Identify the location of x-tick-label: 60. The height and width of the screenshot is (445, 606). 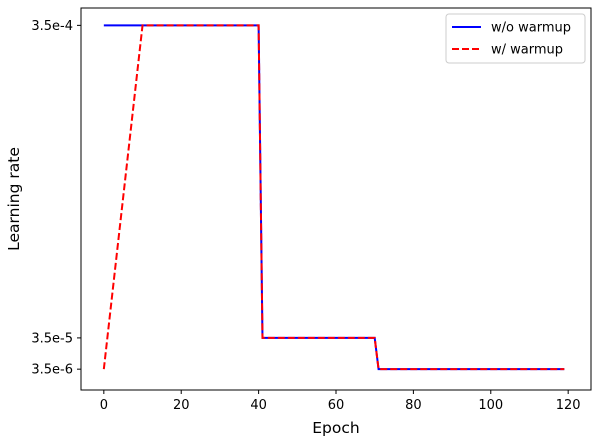
(336, 405).